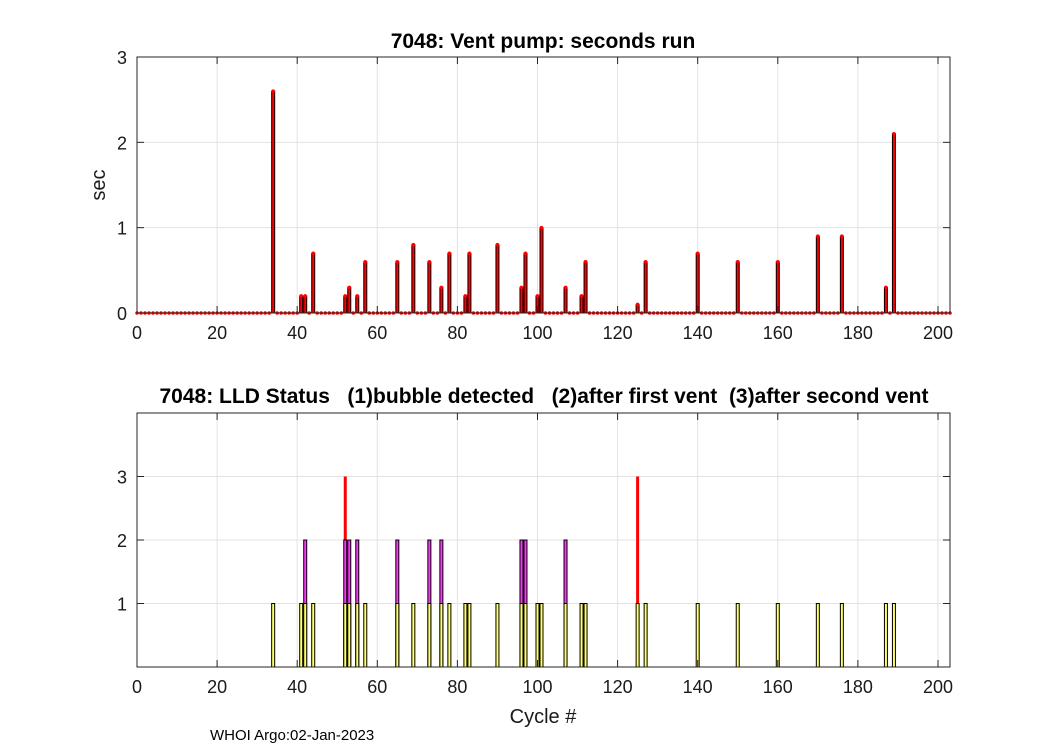 This screenshot has width=1050, height=750. Describe the element at coordinates (537, 687) in the screenshot. I see `lld-status-xtick-label: 100` at that location.